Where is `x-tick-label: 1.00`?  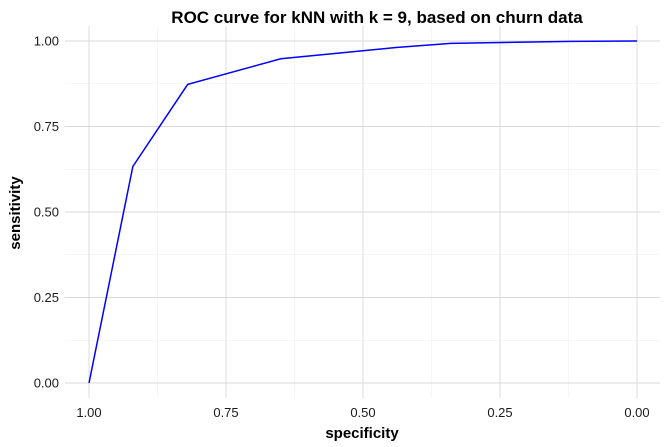 x-tick-label: 1.00 is located at coordinates (88, 412).